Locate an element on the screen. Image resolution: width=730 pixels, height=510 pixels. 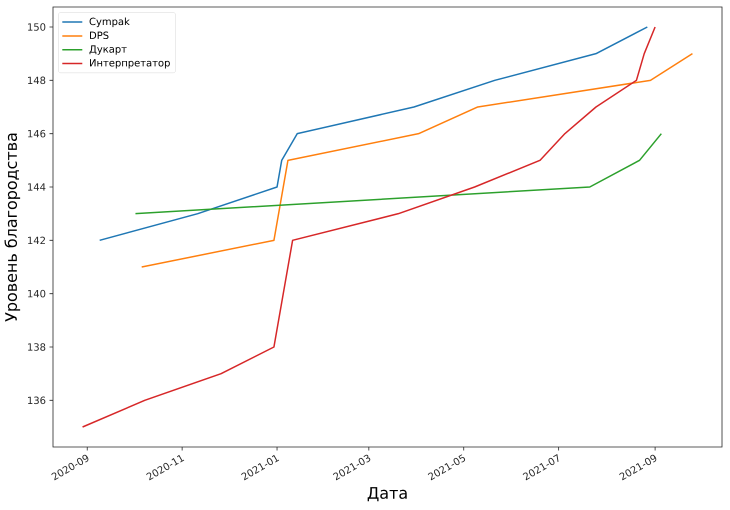
legend-label: Интерпретатор is located at coordinates (130, 63).